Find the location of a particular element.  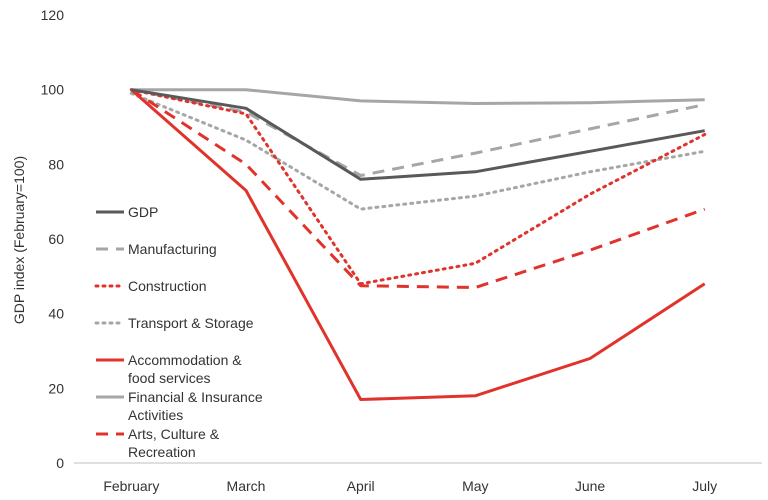

legend-label: Financial & Insurance is located at coordinates (195, 397).